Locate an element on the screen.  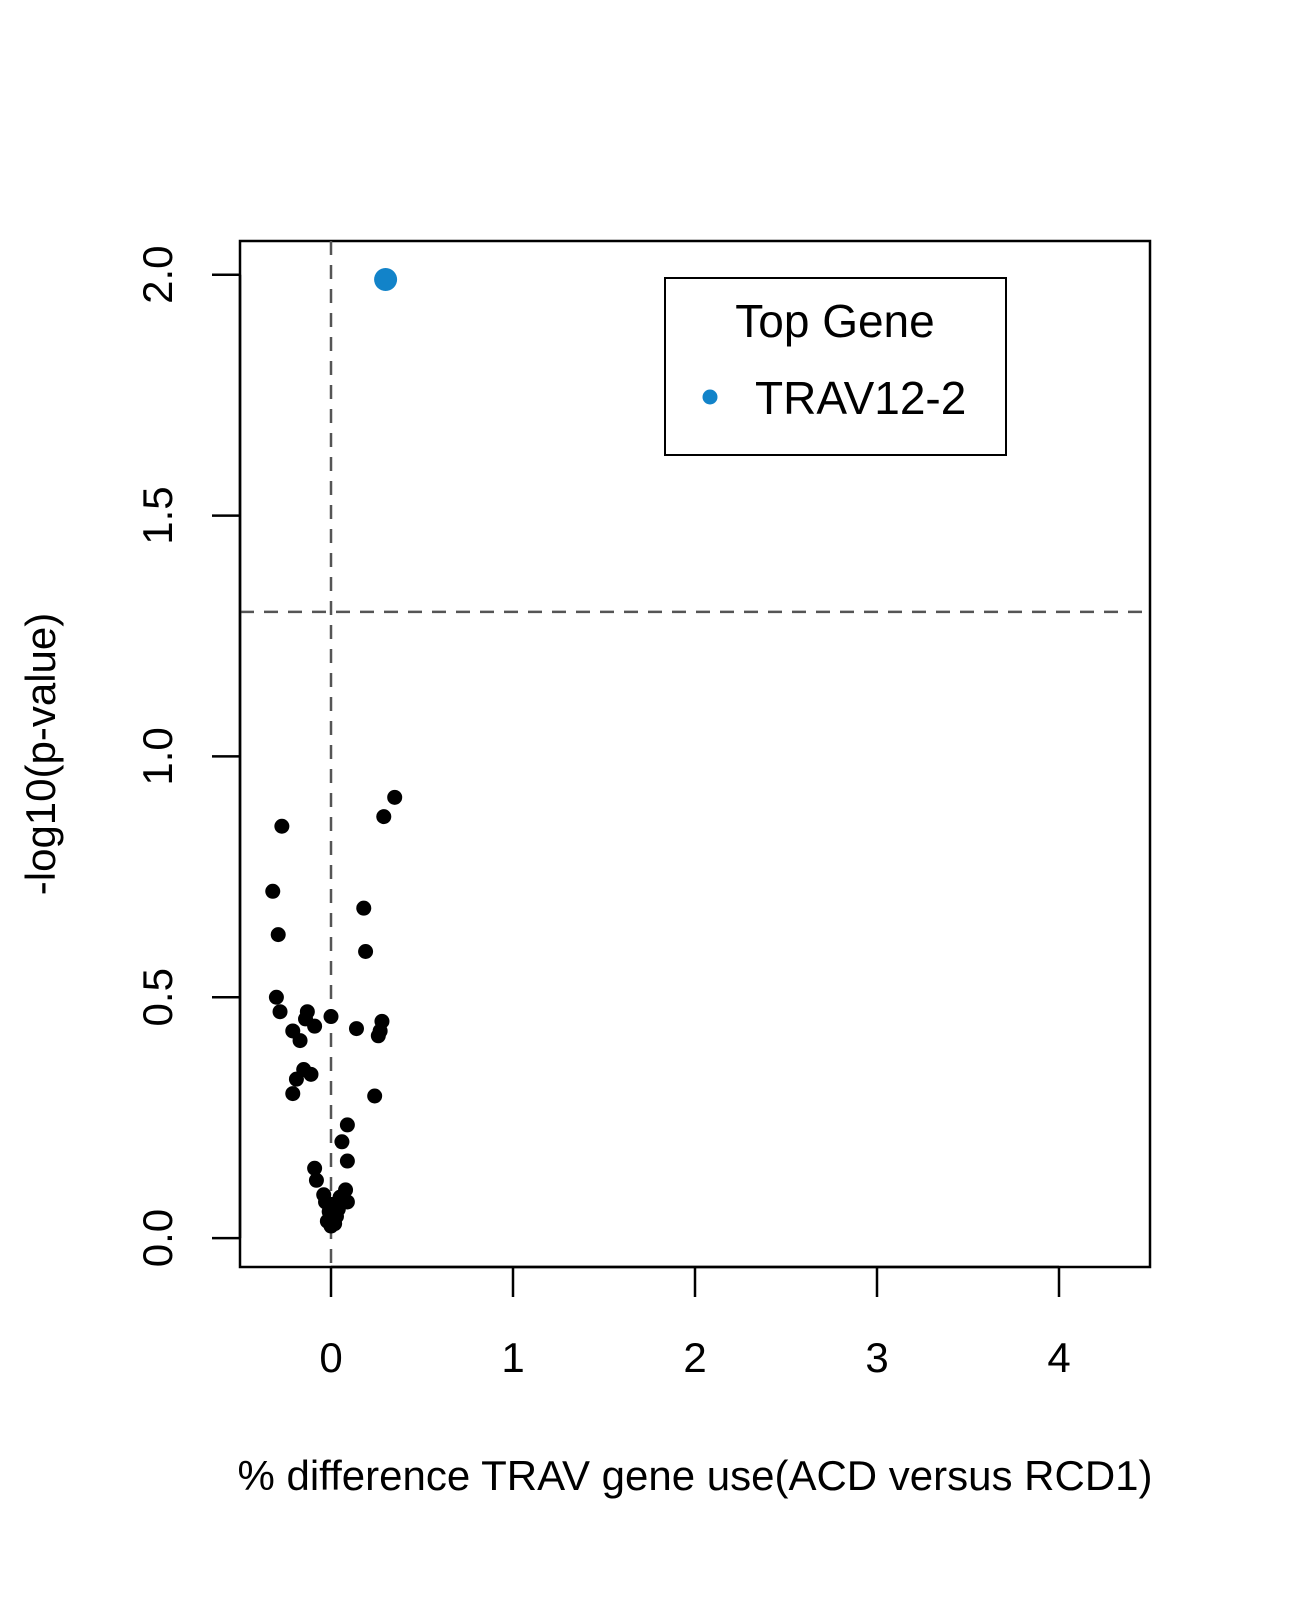
x-tick-label: 4 is located at coordinates (1058, 1357).